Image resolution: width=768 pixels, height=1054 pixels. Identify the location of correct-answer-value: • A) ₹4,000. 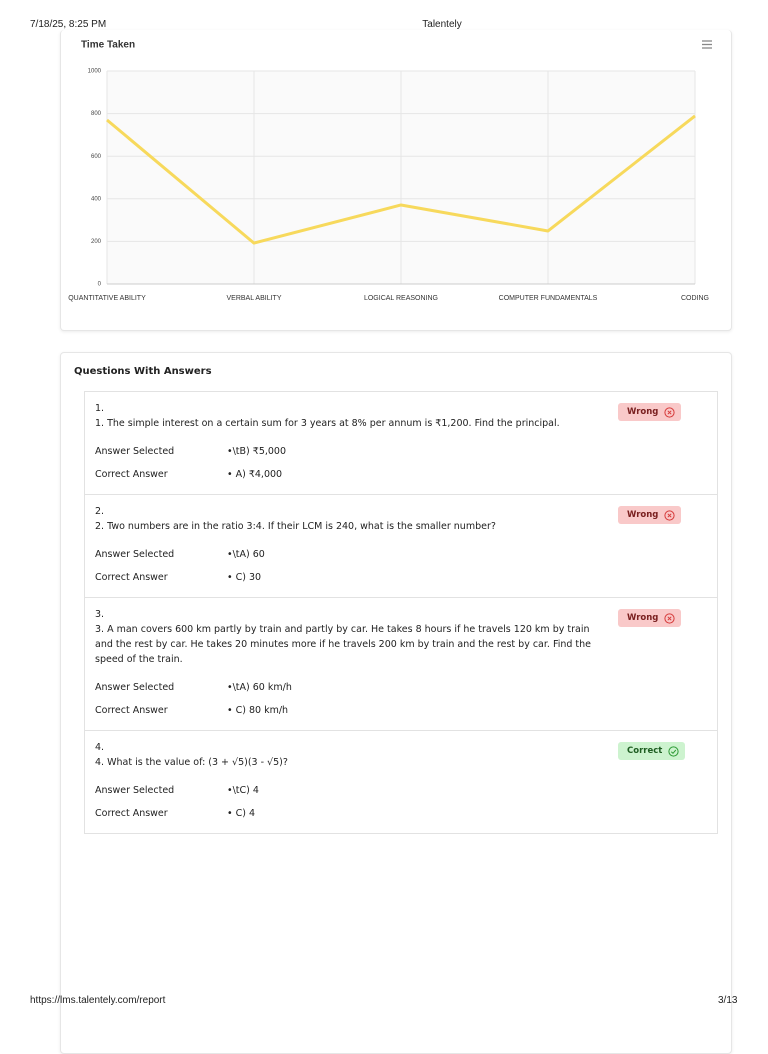
(255, 474).